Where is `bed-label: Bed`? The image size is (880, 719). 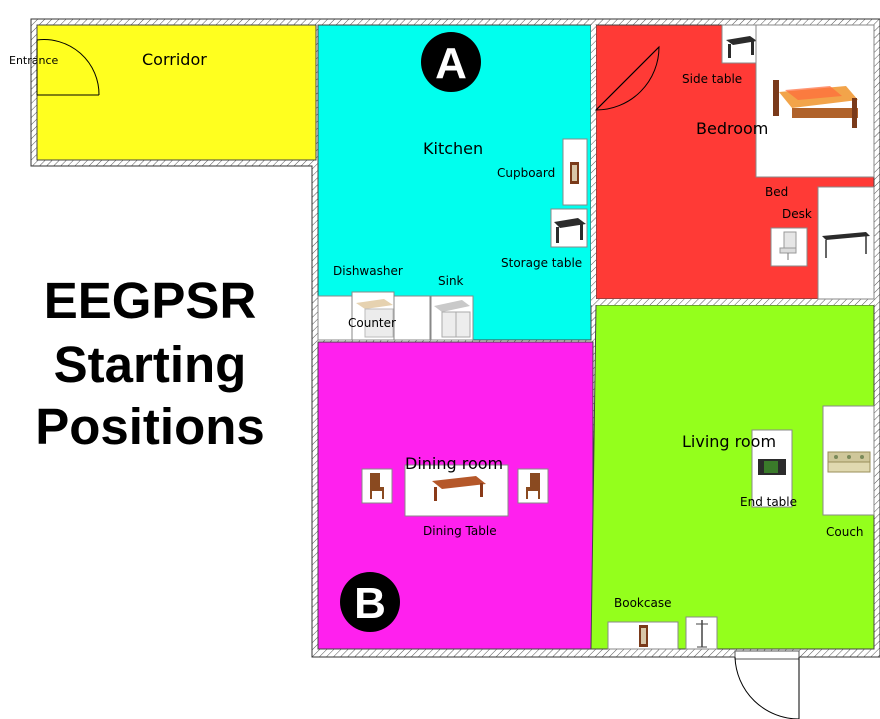 bed-label: Bed is located at coordinates (776, 192).